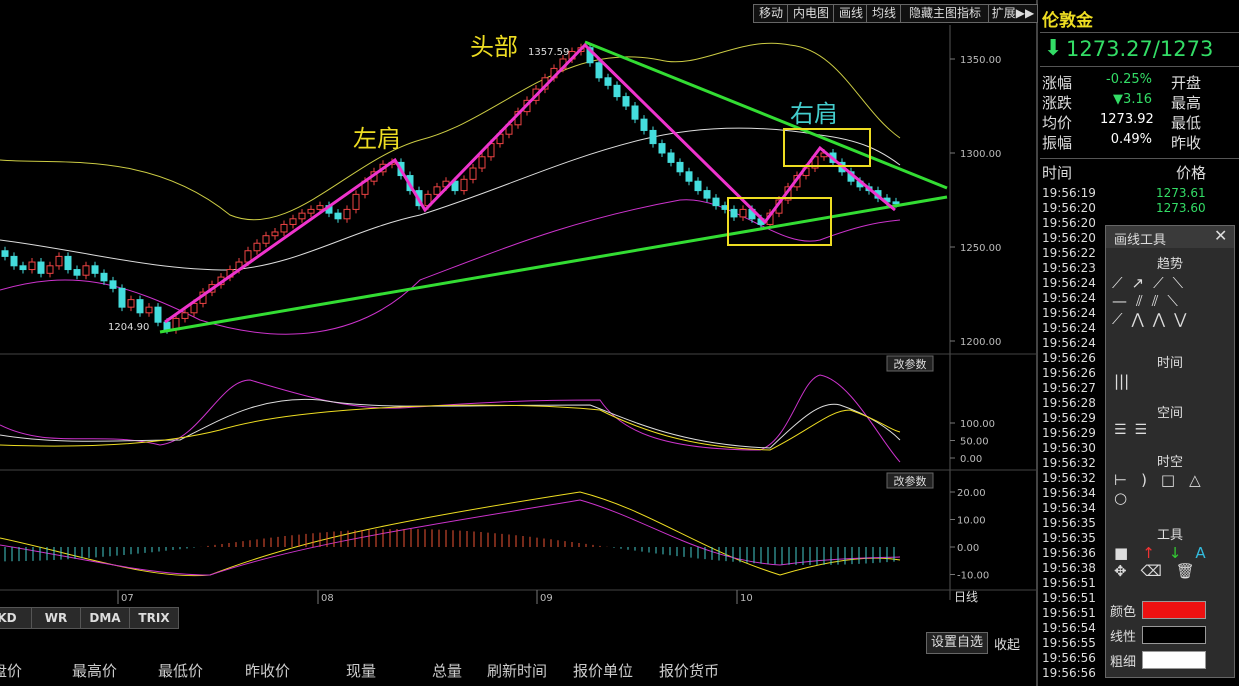  I want to click on macd-tick-label: 10.00, so click(971, 521).